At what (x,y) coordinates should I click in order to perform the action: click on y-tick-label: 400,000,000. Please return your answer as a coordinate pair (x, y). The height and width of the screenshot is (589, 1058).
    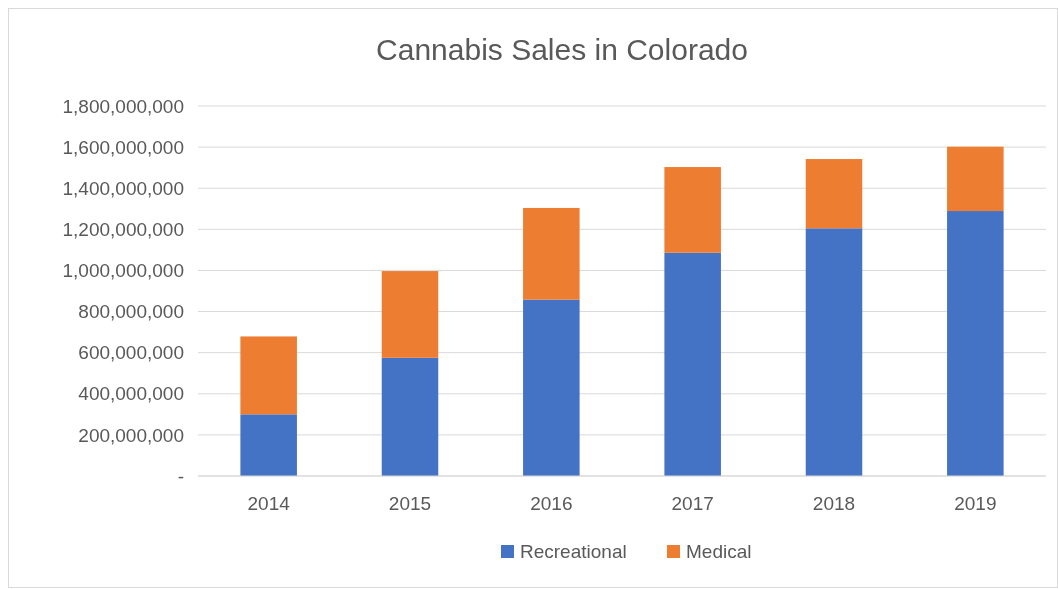
    Looking at the image, I should click on (131, 394).